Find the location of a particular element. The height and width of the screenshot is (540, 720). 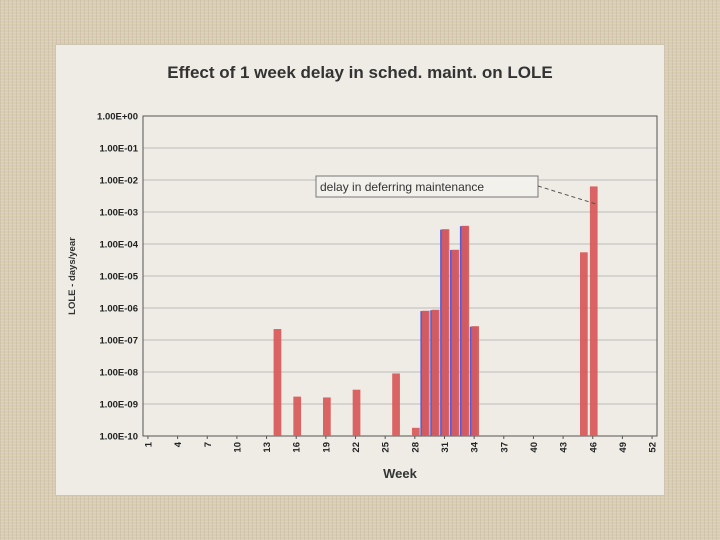

y-tick-label: 1.00E-05 is located at coordinates (118, 277).